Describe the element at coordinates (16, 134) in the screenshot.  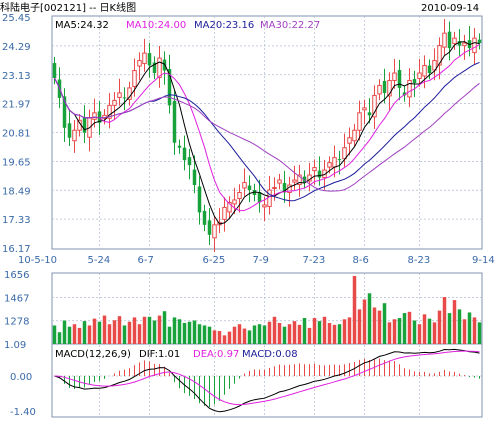
I see `price-tick-label: 20.81` at that location.